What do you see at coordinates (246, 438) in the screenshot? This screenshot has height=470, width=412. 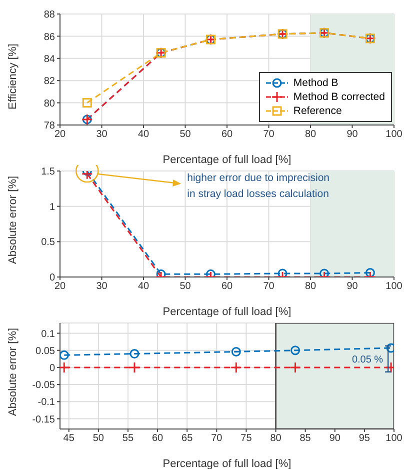 I see `x-tick-label: 75` at bounding box center [246, 438].